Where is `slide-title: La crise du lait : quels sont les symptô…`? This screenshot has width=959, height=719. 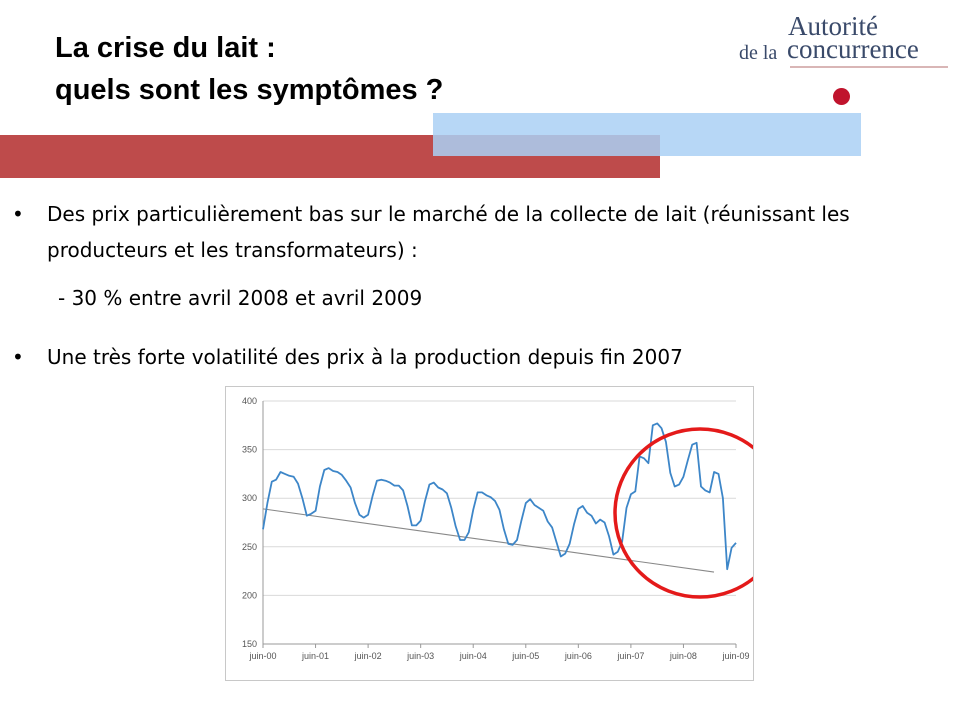 slide-title: La crise du lait : quels sont les symptô… is located at coordinates (249, 69).